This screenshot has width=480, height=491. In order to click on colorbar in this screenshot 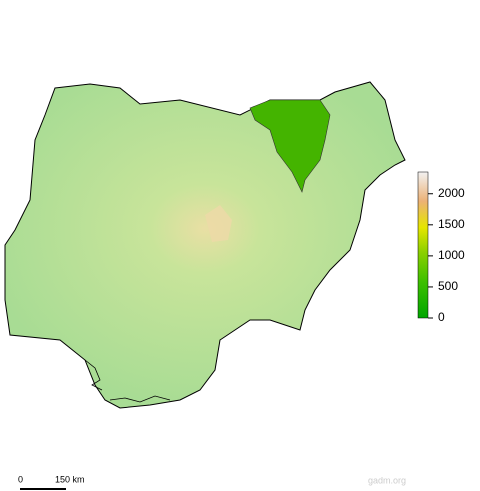, I will do `click(423, 245)`.